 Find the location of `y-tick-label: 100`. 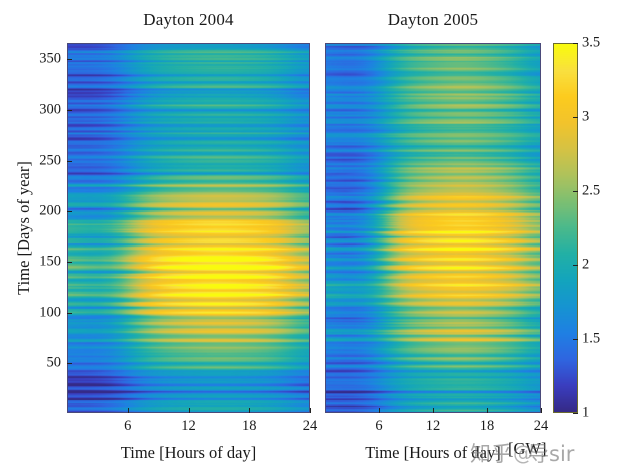

y-tick-label: 100 is located at coordinates (50, 312).